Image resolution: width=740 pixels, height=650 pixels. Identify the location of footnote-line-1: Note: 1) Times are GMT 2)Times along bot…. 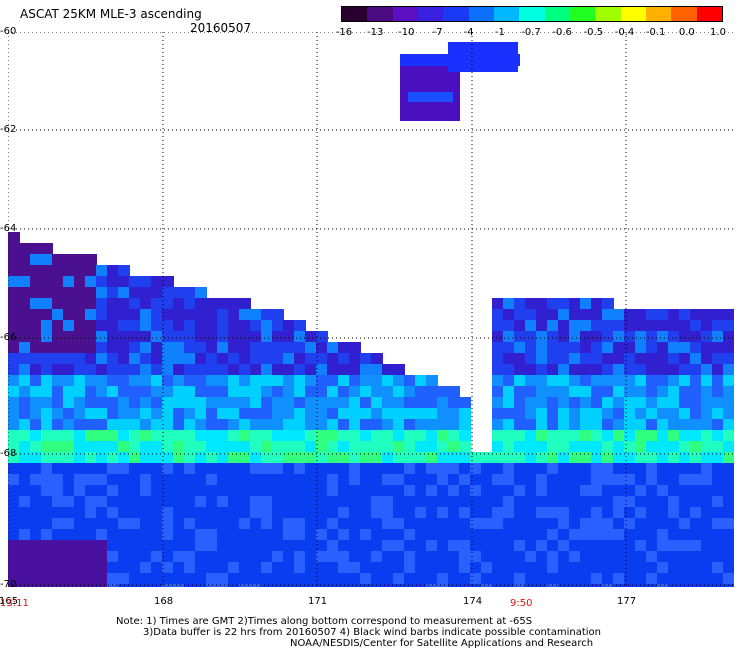
(324, 621).